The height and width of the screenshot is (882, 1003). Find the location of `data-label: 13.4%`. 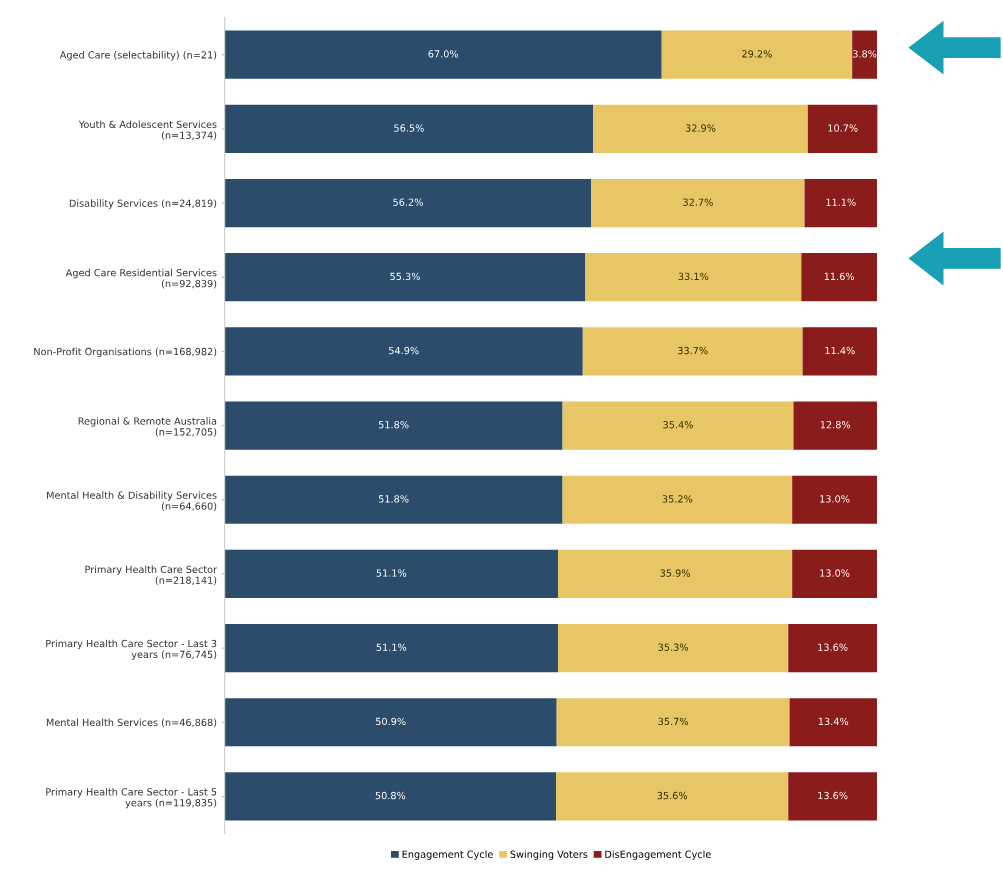

data-label: 13.4% is located at coordinates (833, 721).